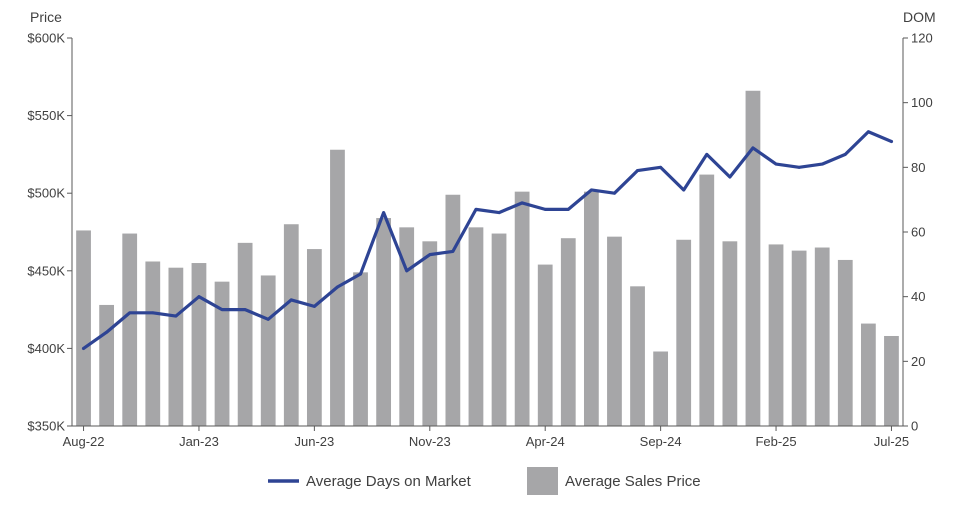 The height and width of the screenshot is (509, 961). What do you see at coordinates (46, 17) in the screenshot?
I see `left-axis-title: Price` at bounding box center [46, 17].